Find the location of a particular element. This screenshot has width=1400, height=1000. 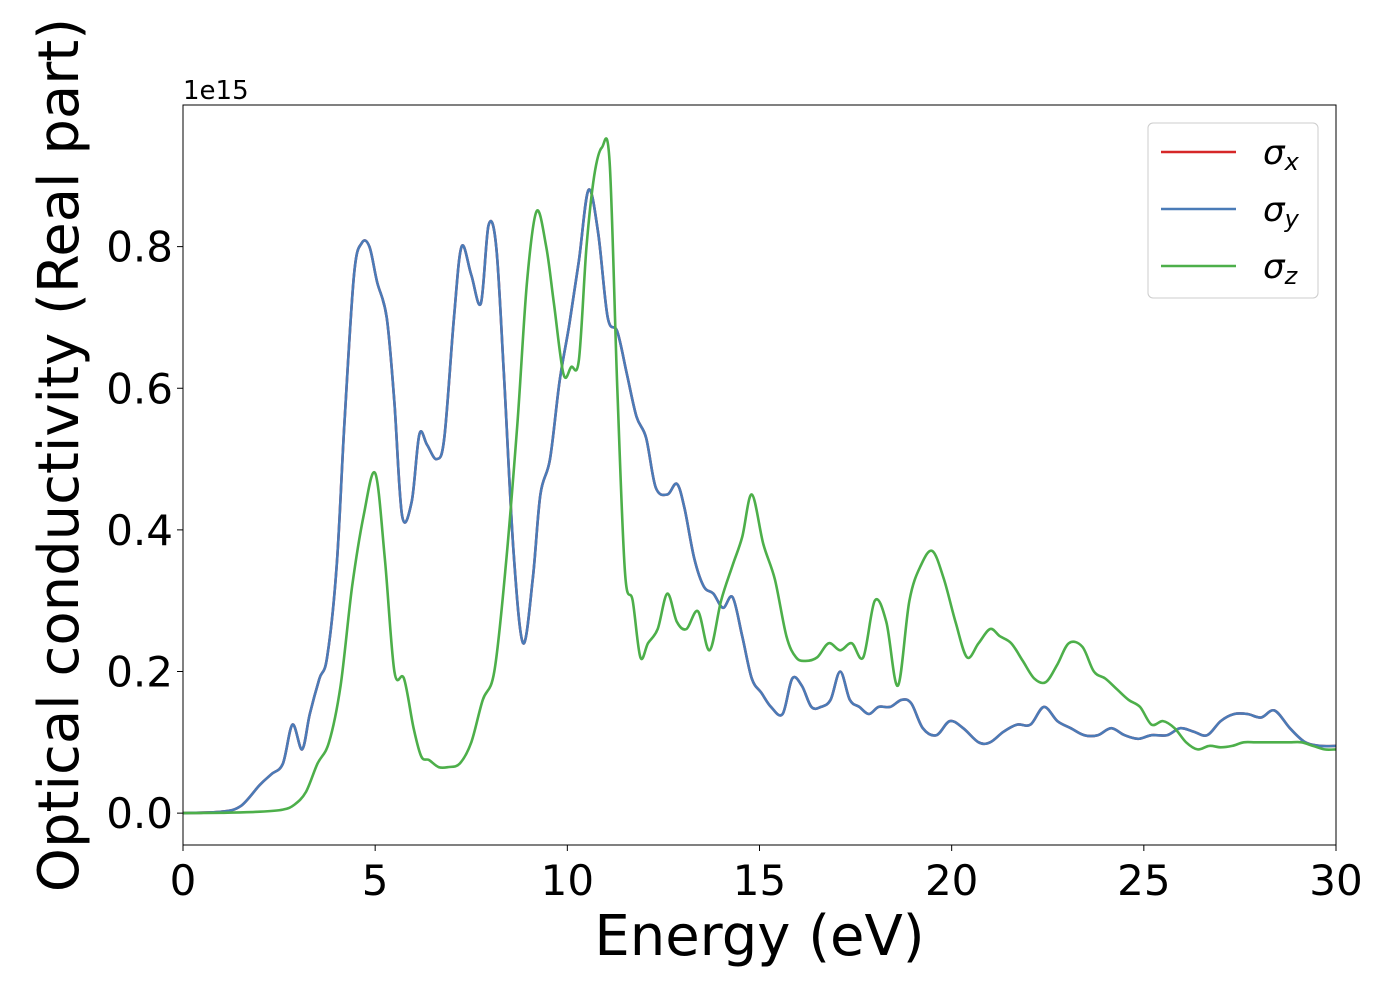

legend-box is located at coordinates (1233, 210).